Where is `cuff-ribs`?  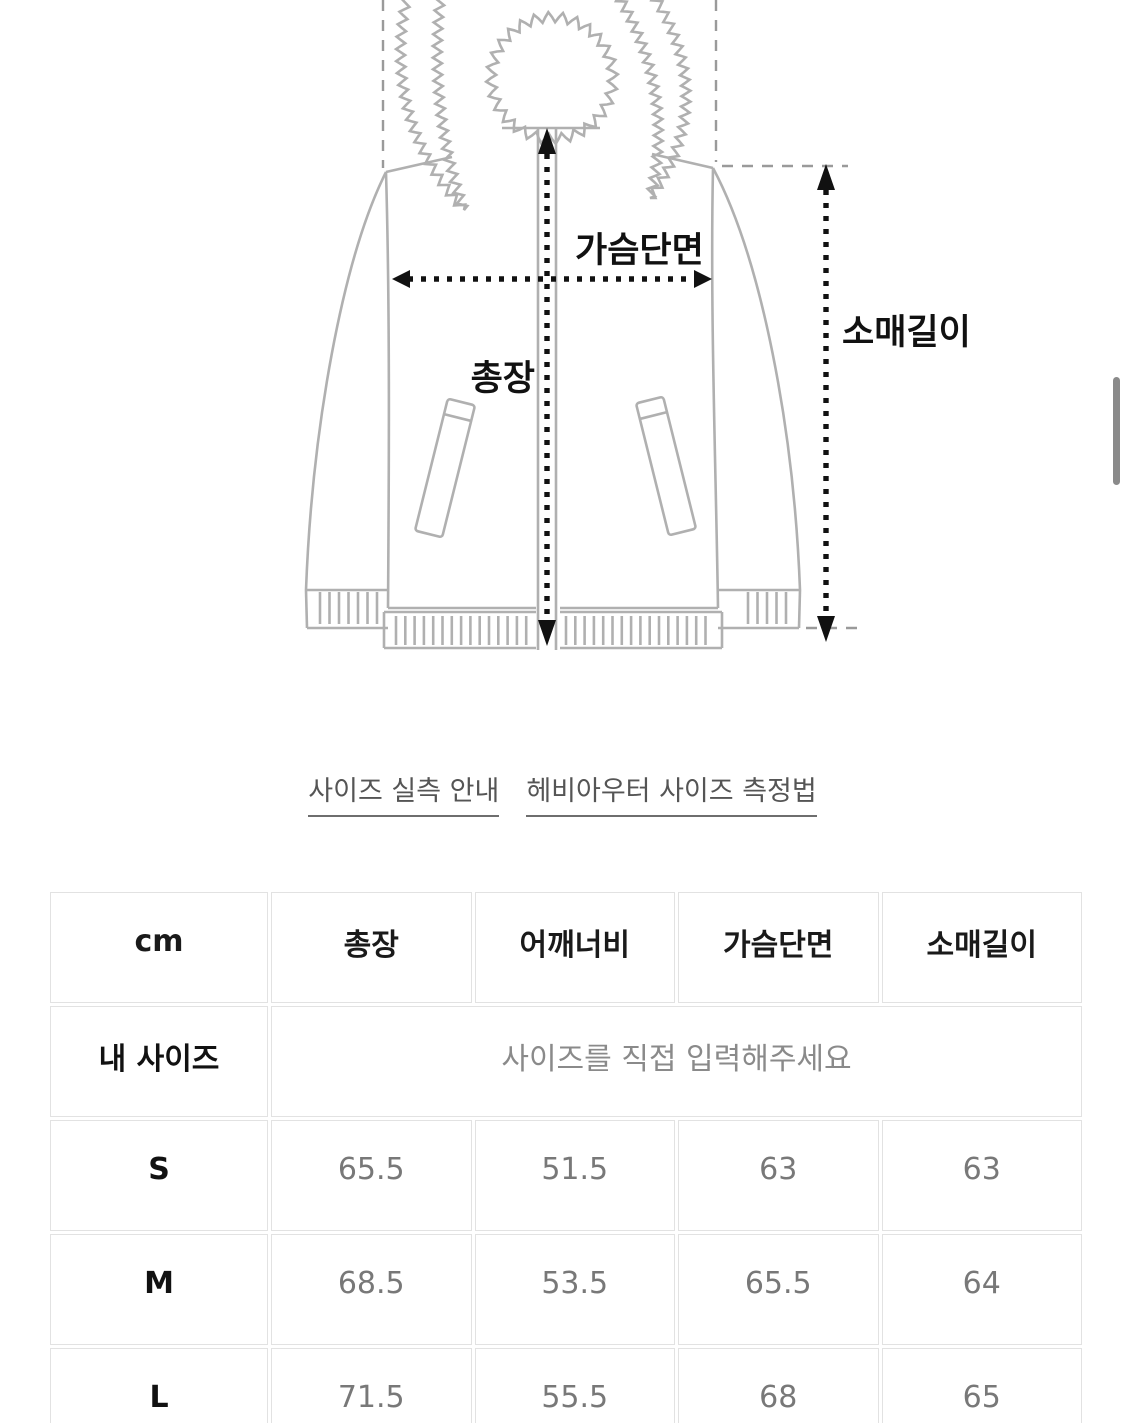 cuff-ribs is located at coordinates (553, 608).